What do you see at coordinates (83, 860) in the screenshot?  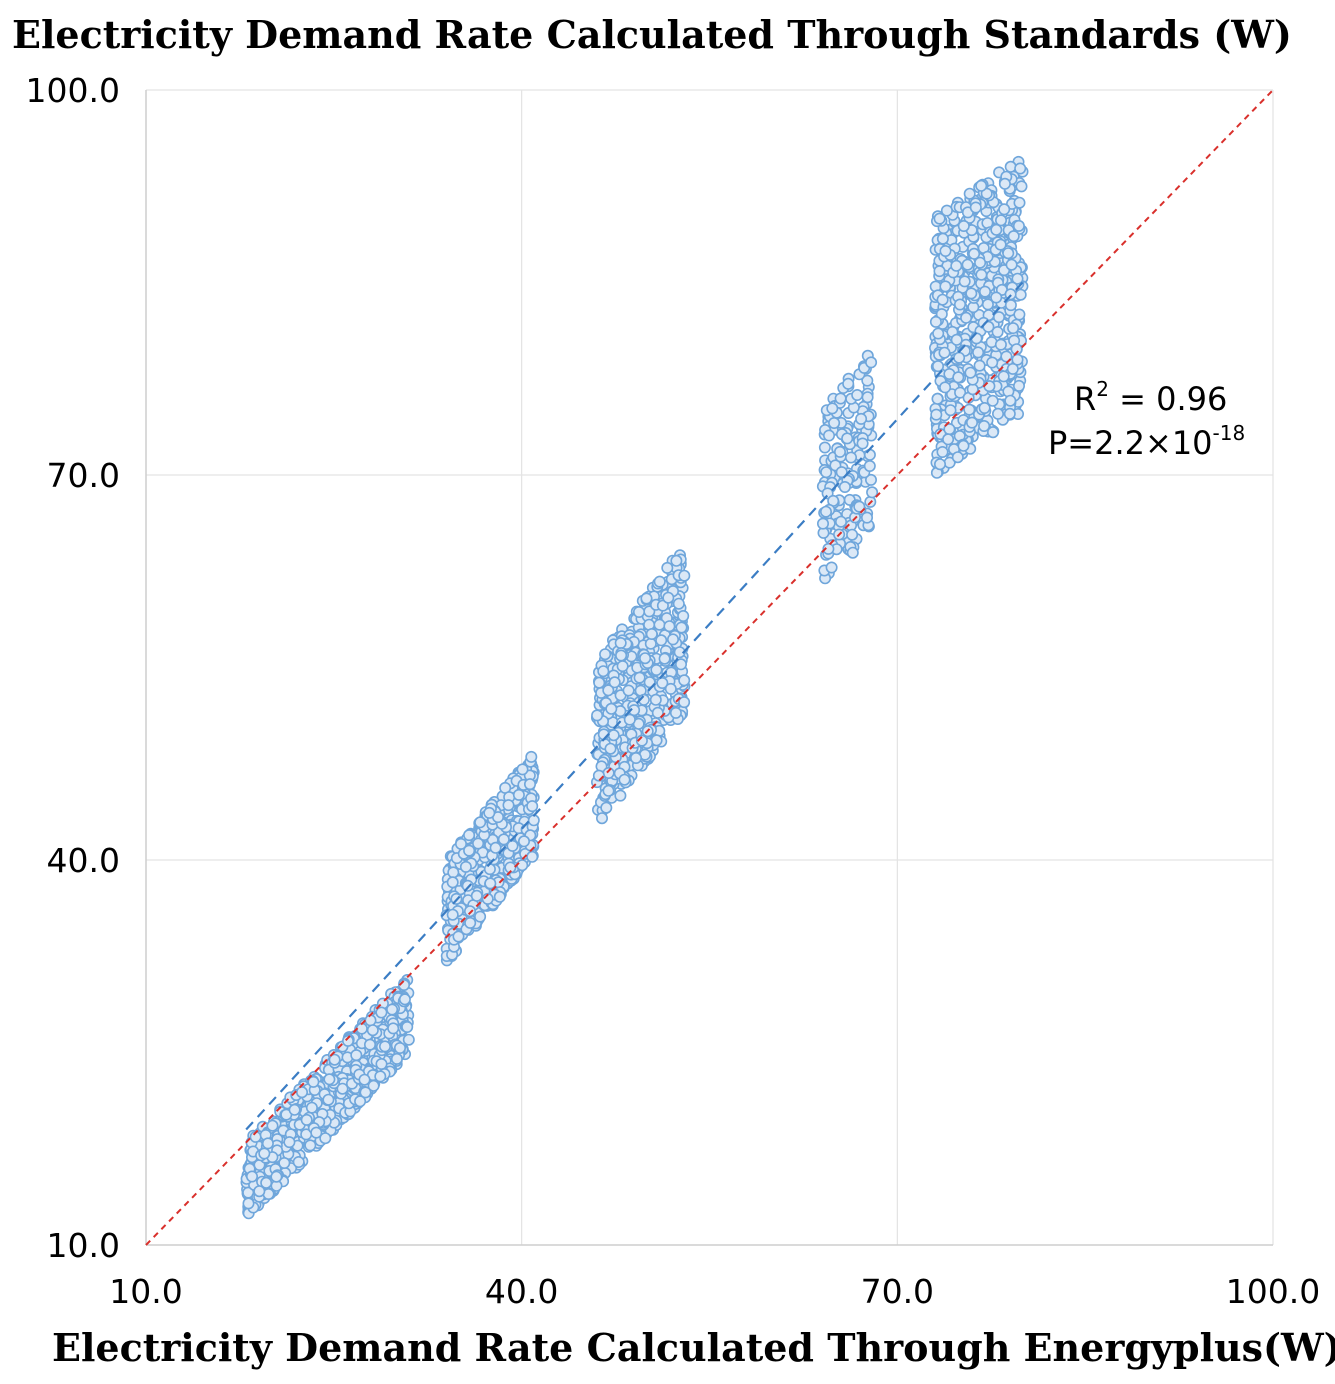 I see `y-tick-label-1: 40.0` at bounding box center [83, 860].